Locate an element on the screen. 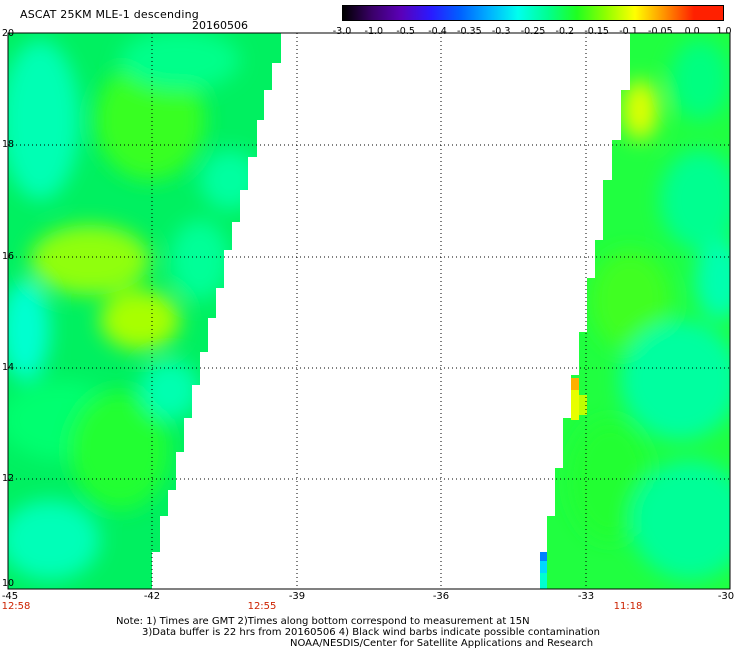 The image size is (740, 650). lat-label-14: 14 is located at coordinates (8, 367).